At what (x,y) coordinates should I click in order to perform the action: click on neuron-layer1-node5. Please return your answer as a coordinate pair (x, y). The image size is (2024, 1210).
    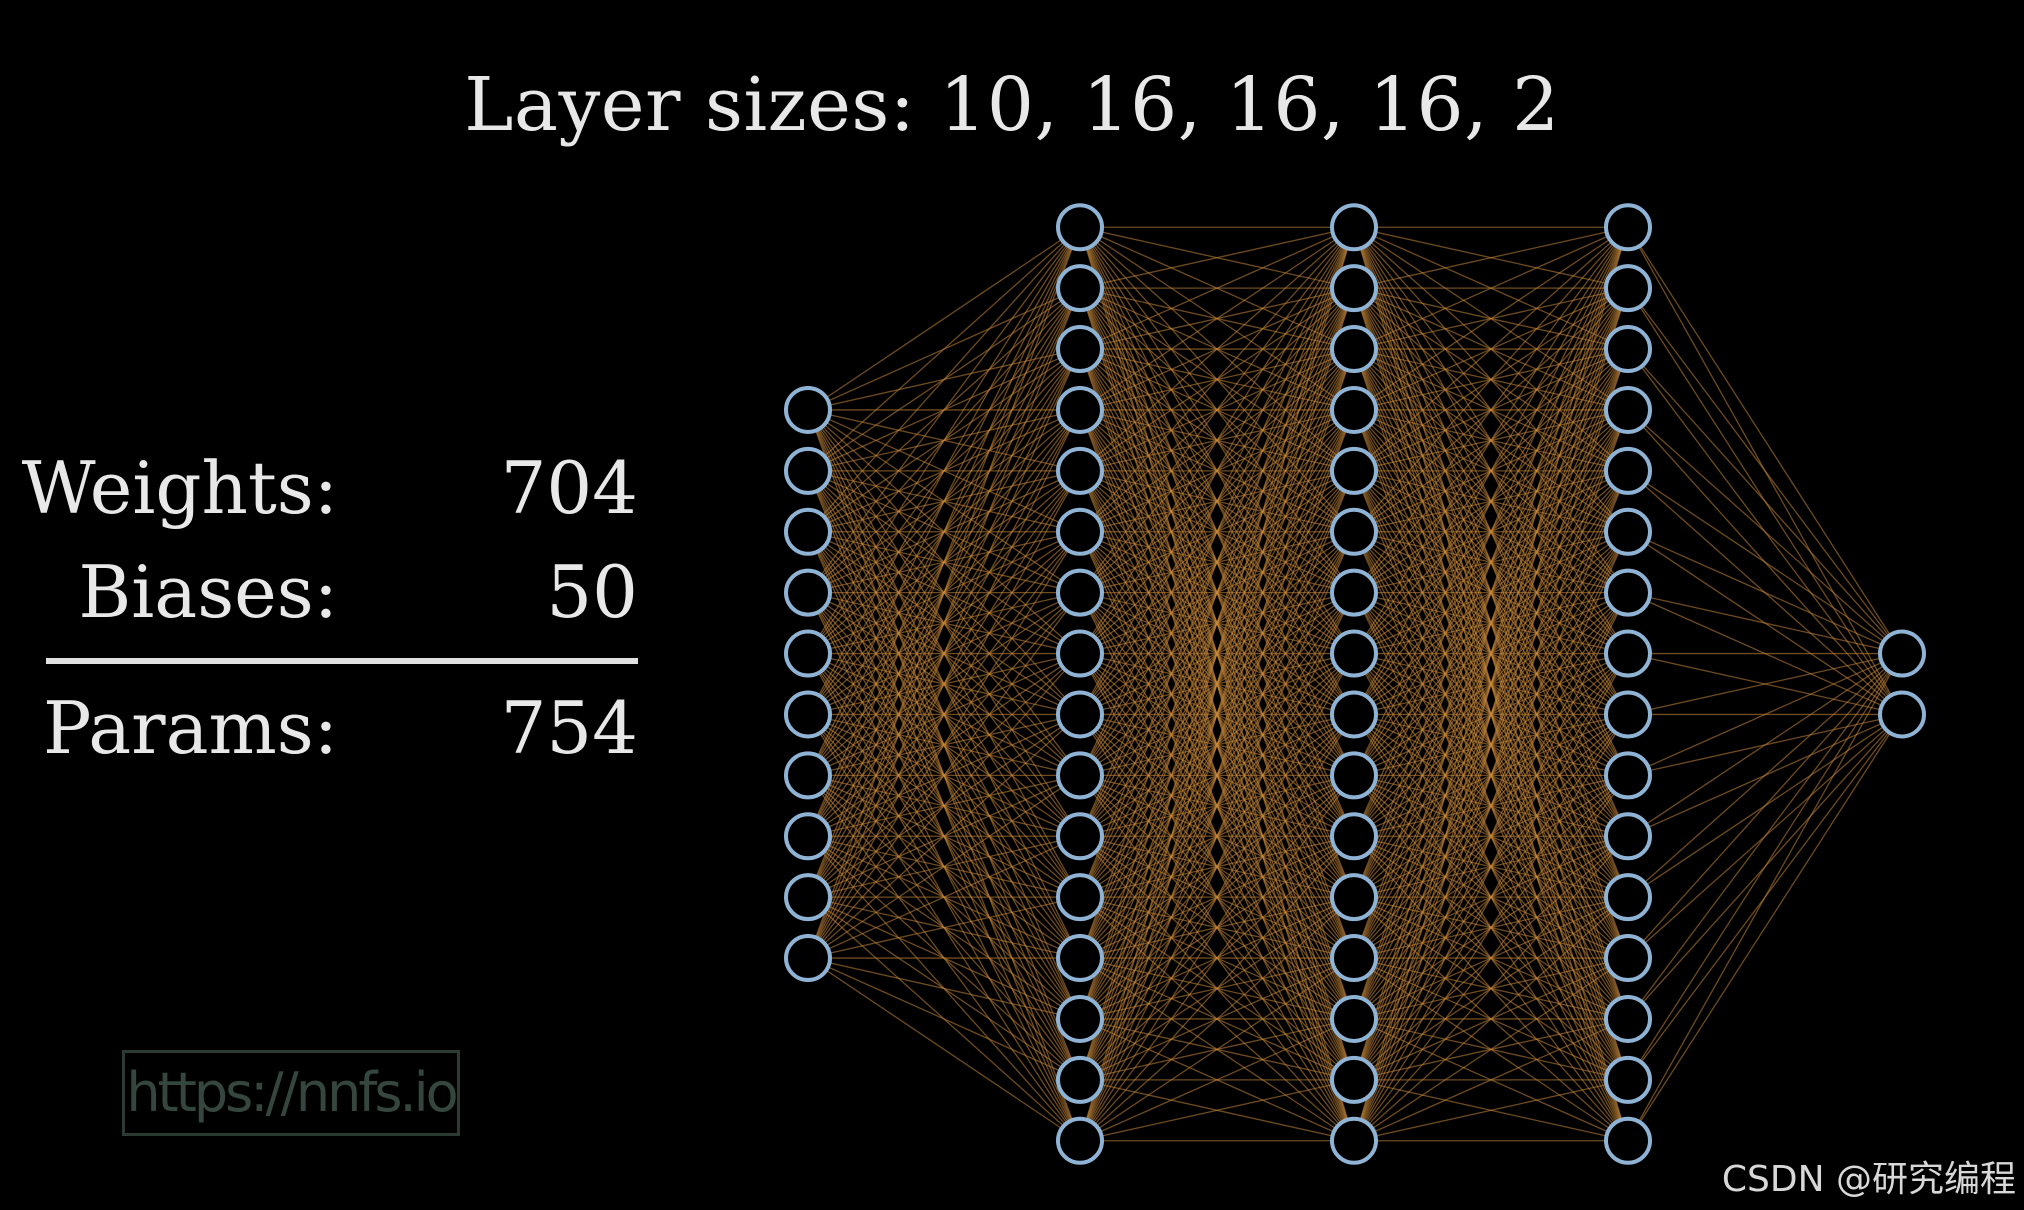
    Looking at the image, I should click on (808, 653).